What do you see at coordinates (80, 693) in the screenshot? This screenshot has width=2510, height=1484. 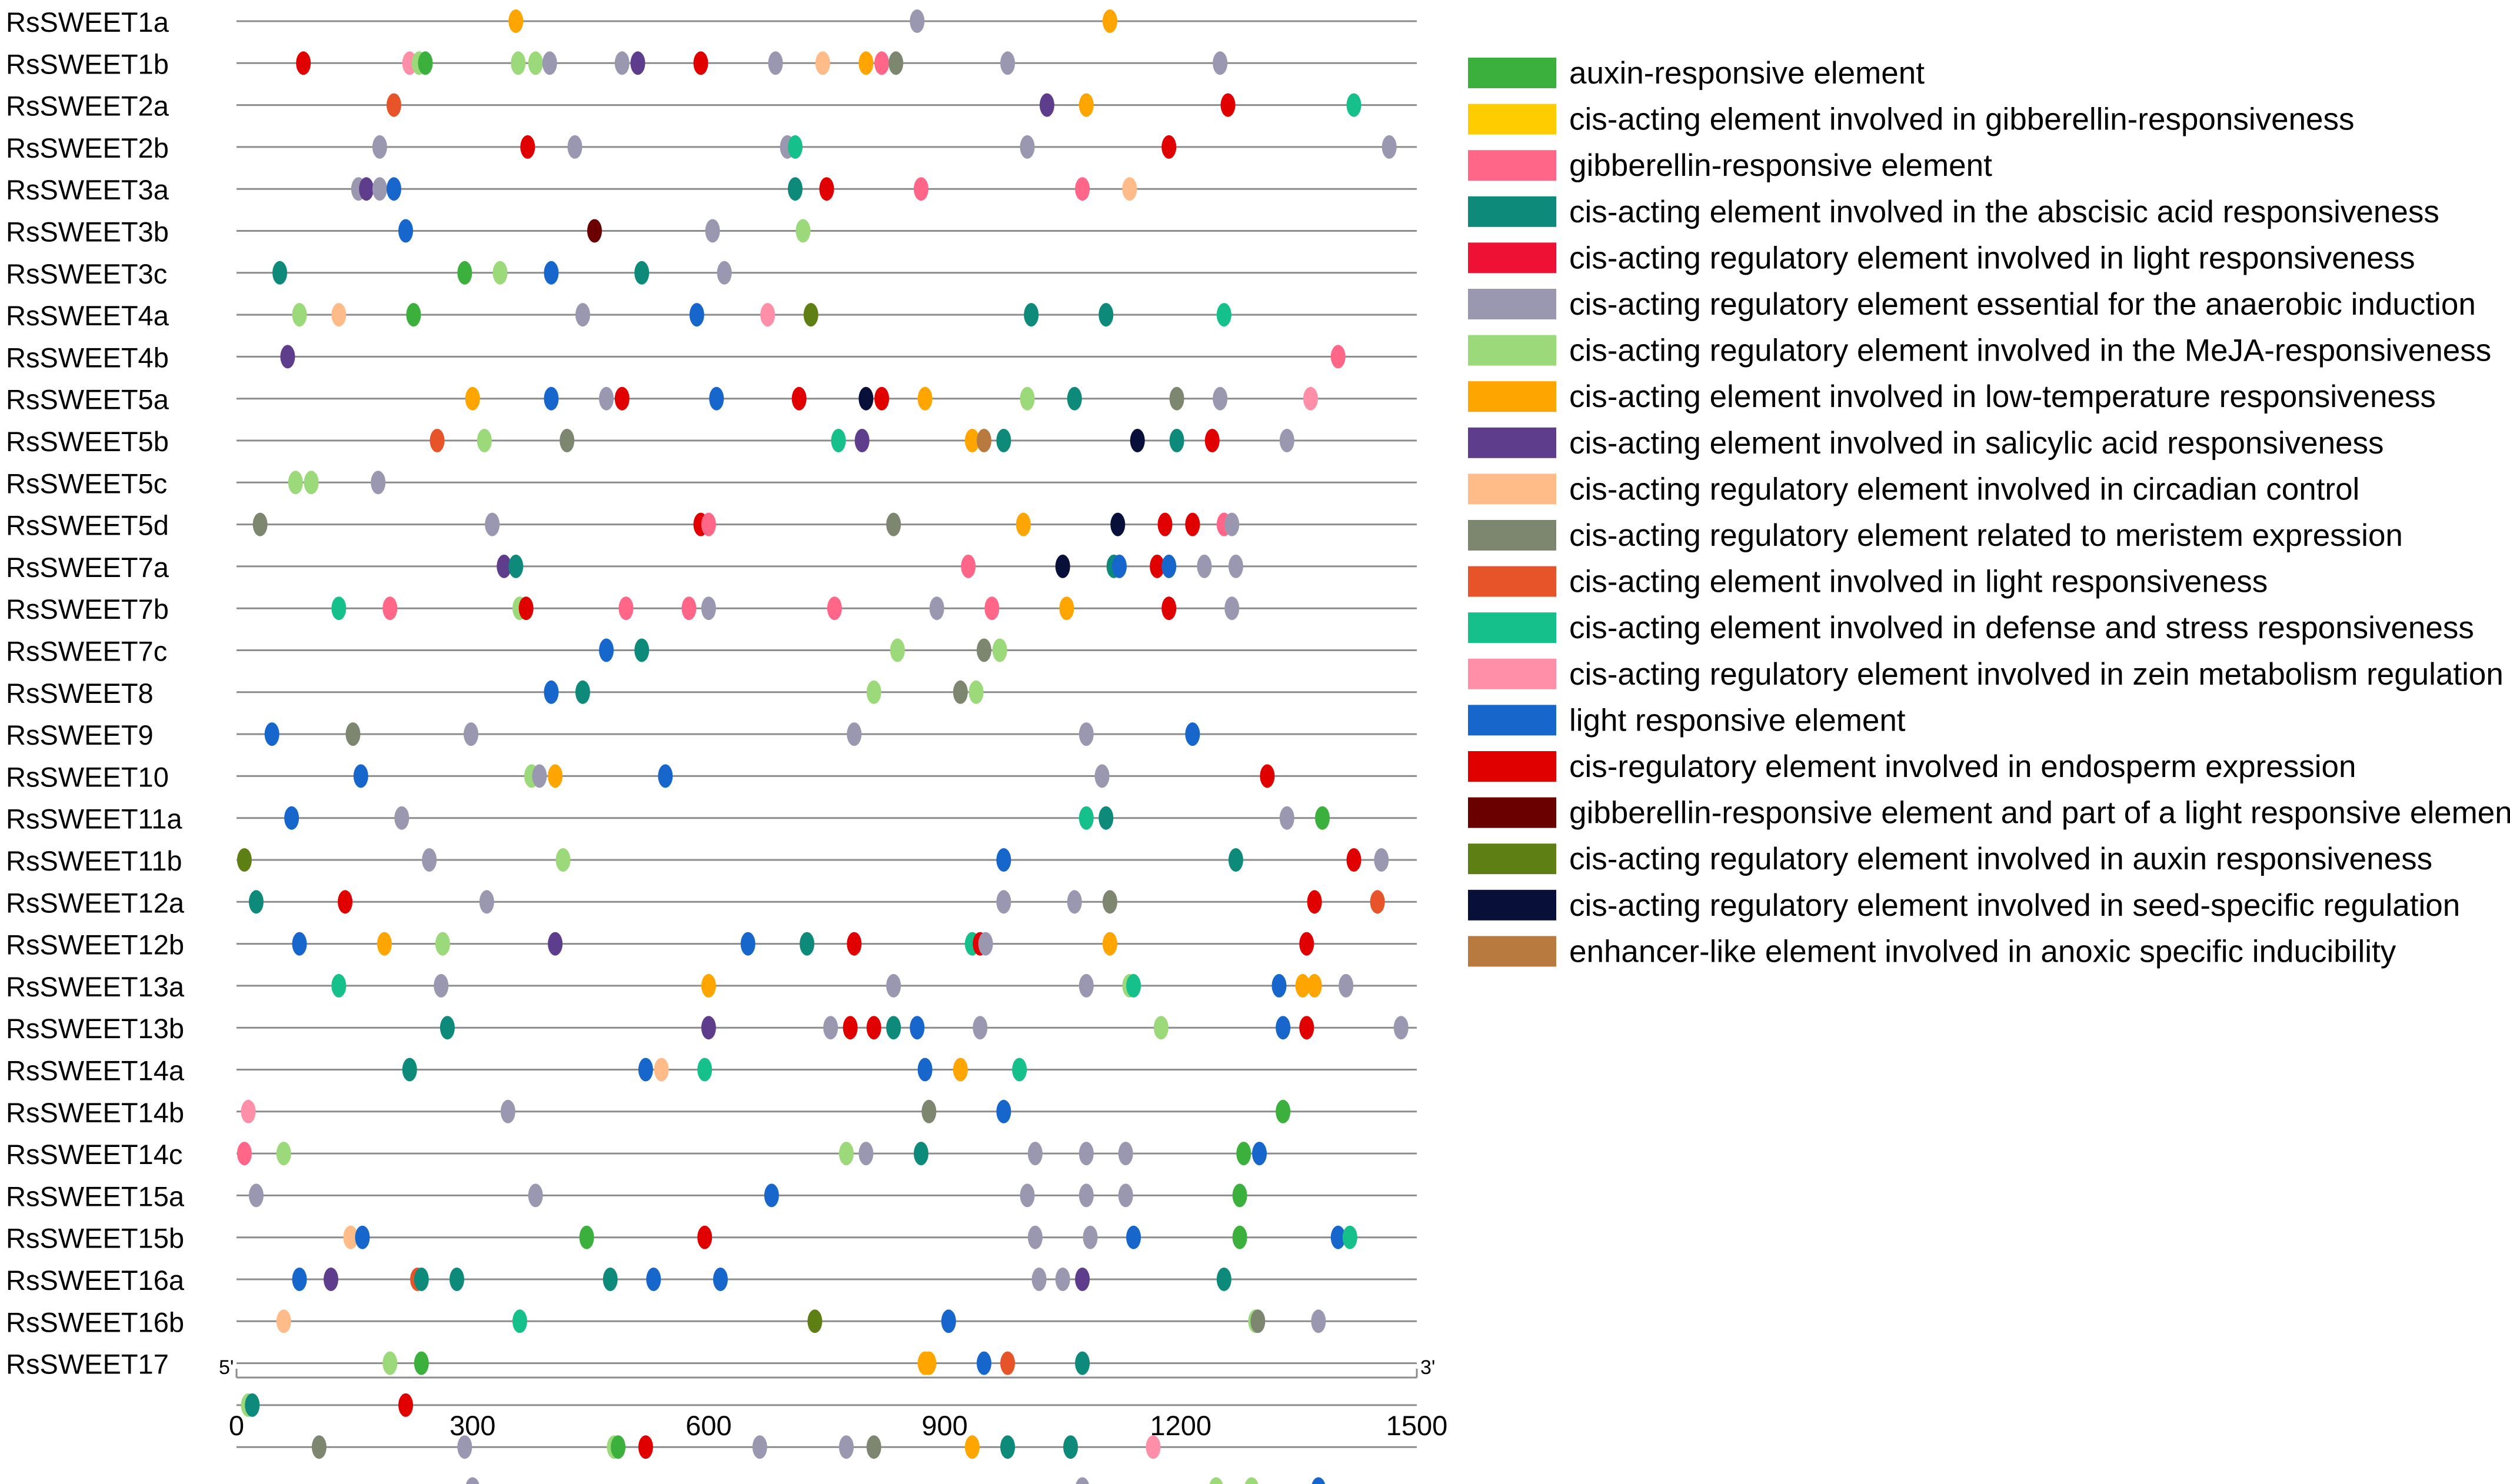 I see `gene-label: RsSWEET8` at bounding box center [80, 693].